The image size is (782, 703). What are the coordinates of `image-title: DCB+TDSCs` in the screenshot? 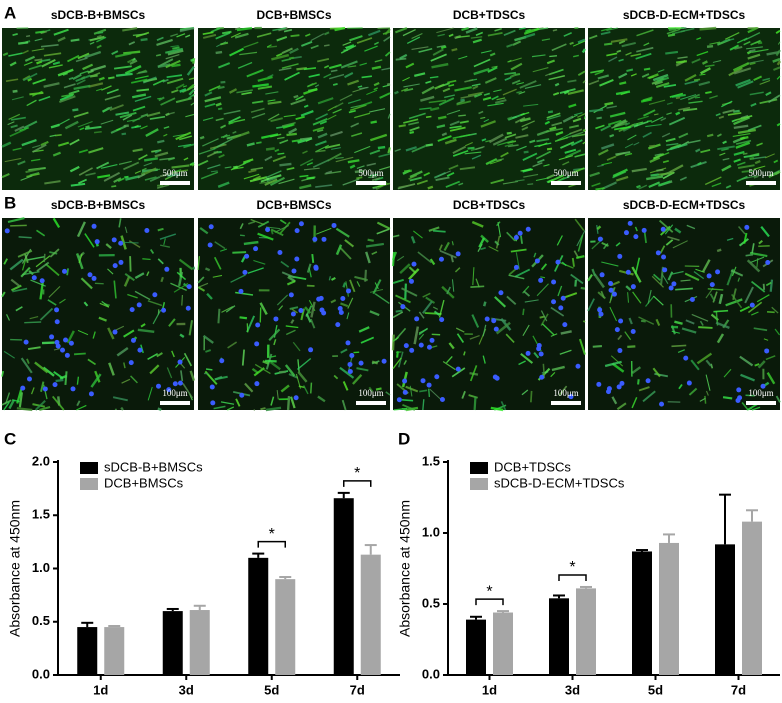 It's located at (489, 205).